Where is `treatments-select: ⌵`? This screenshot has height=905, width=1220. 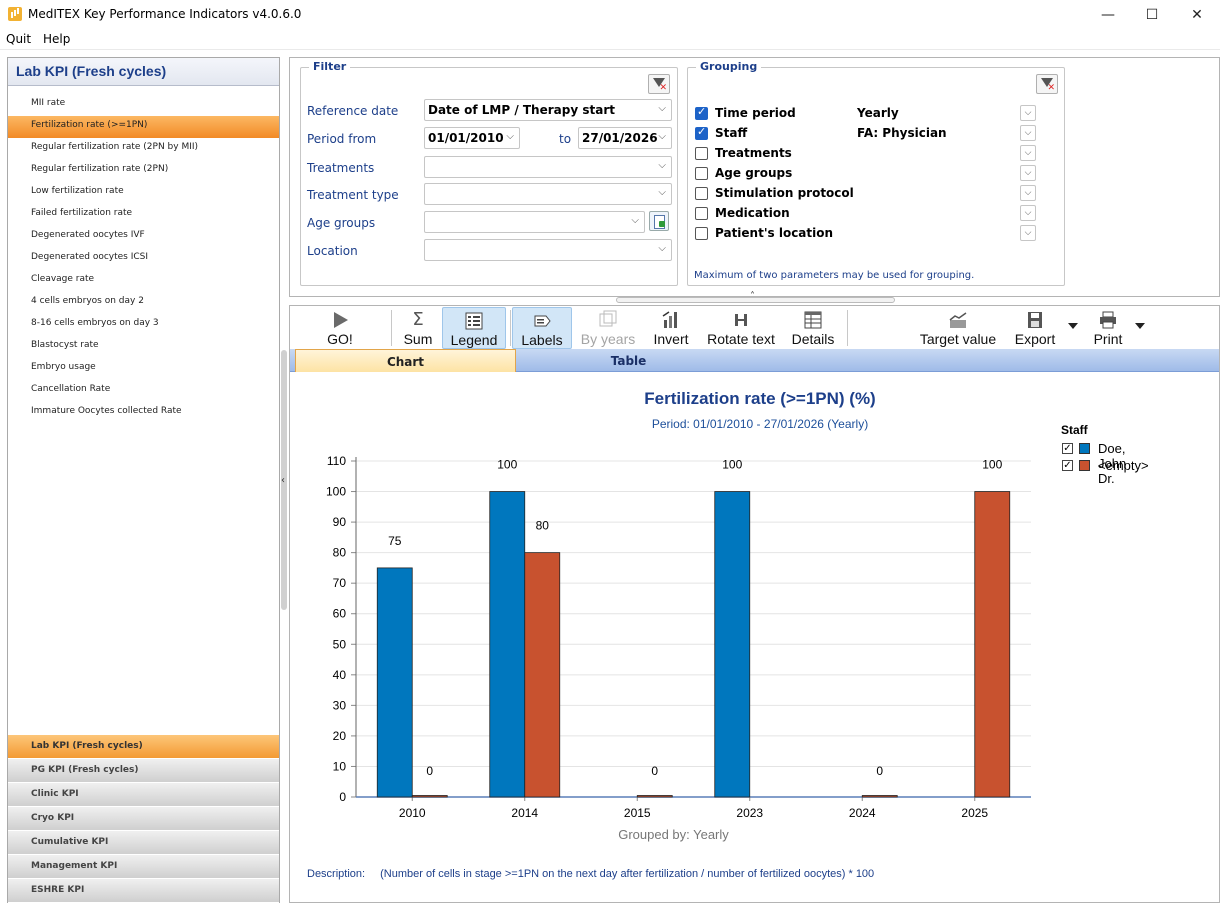
treatments-select: ⌵ is located at coordinates (548, 167).